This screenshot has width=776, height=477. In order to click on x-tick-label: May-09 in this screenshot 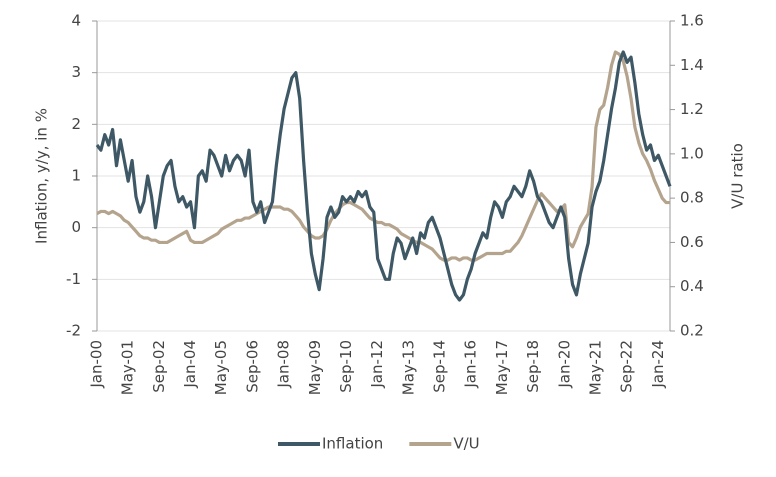, I will do `click(315, 367)`.